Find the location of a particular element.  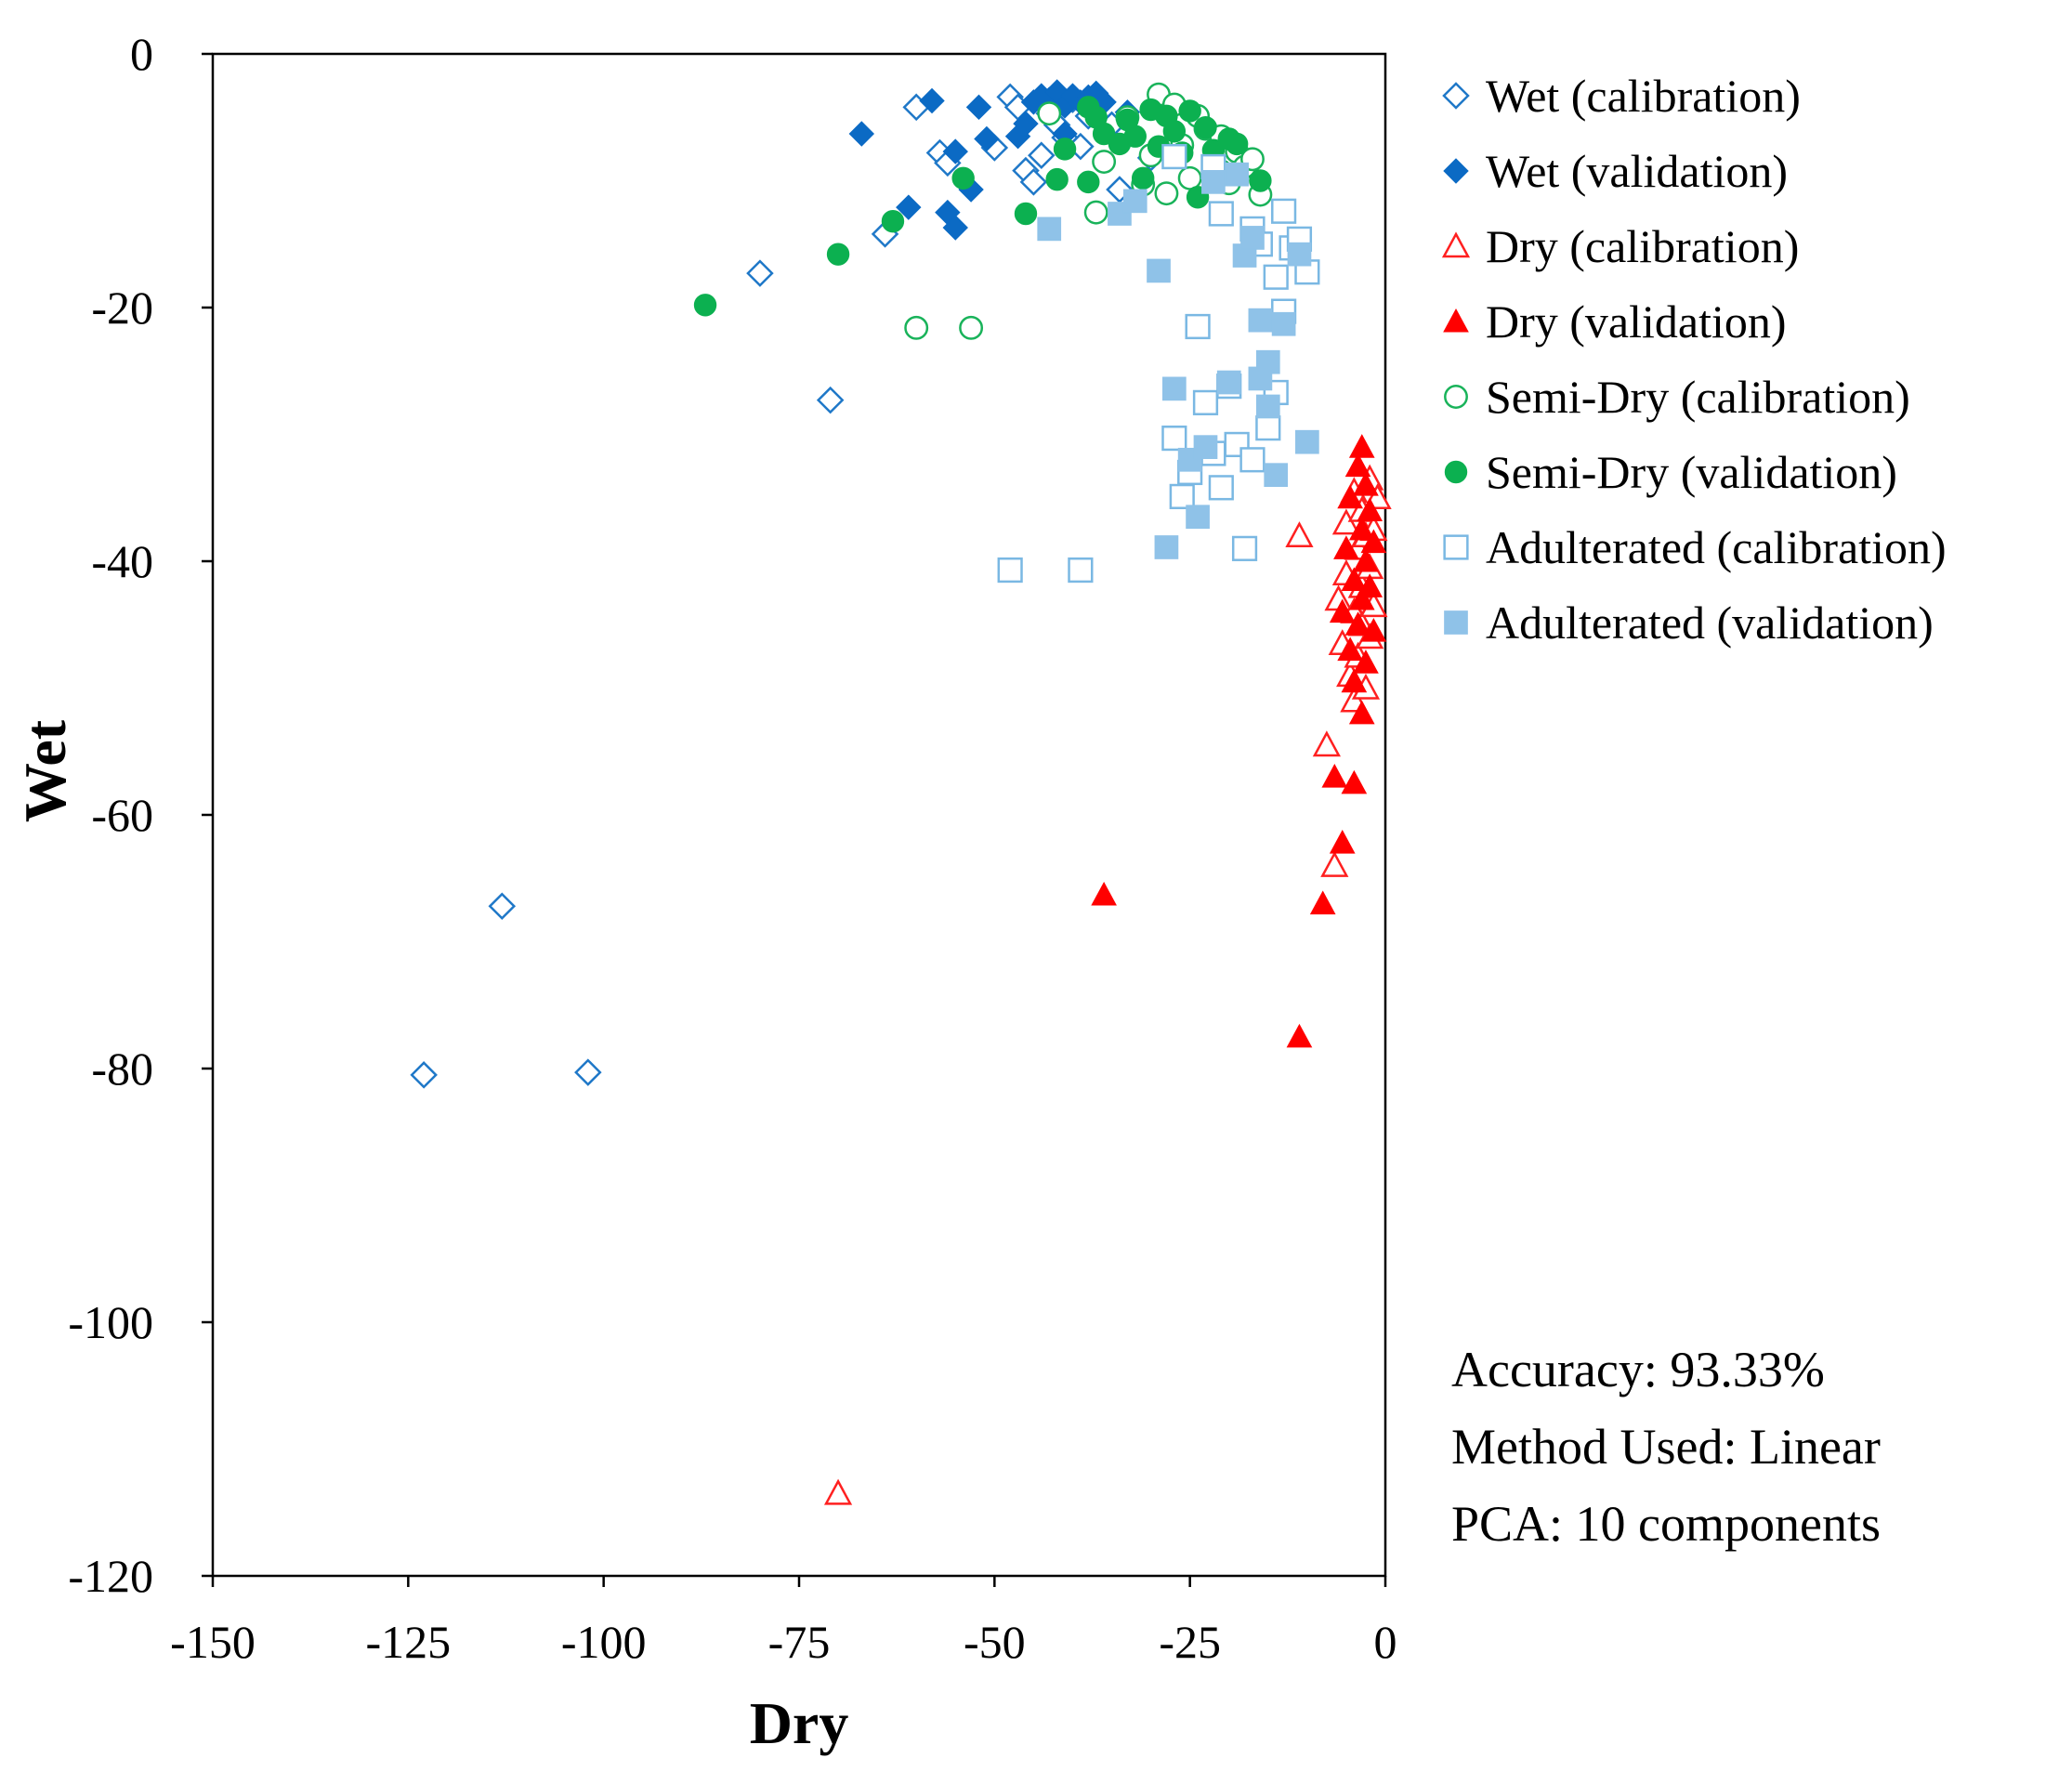

x-tick-label: -150 is located at coordinates (213, 1642).